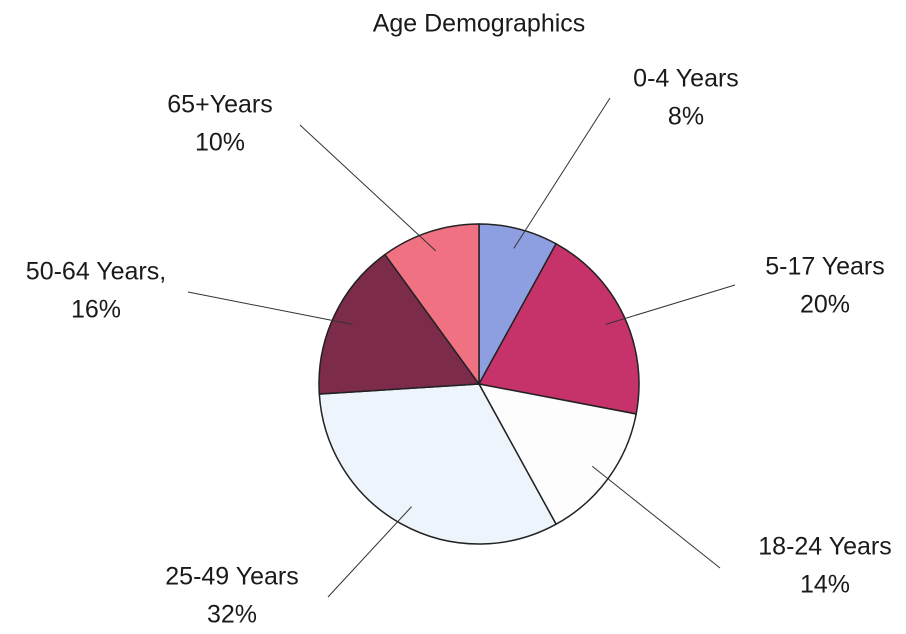 The height and width of the screenshot is (634, 906). What do you see at coordinates (686, 117) in the screenshot?
I see `value-label: 8%` at bounding box center [686, 117].